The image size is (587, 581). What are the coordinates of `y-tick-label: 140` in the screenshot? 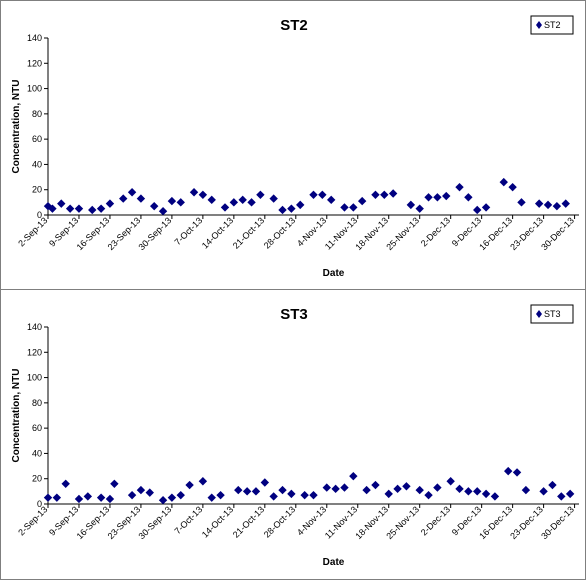 It's located at (34, 327).